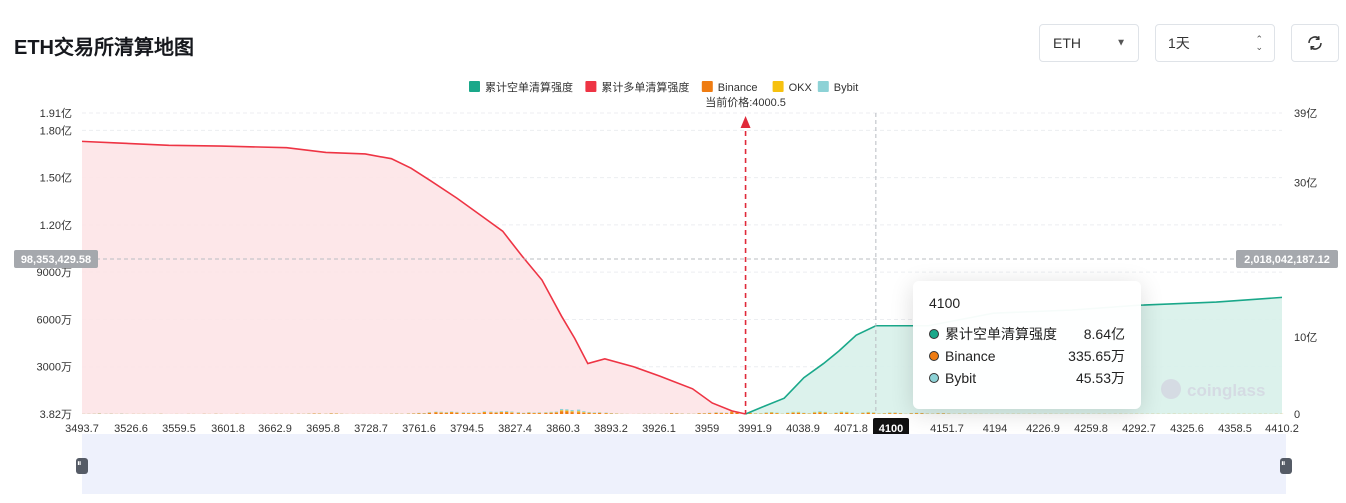 The height and width of the screenshot is (503, 1346). What do you see at coordinates (82, 429) in the screenshot?
I see `x-axis-tick: 3493.7` at bounding box center [82, 429].